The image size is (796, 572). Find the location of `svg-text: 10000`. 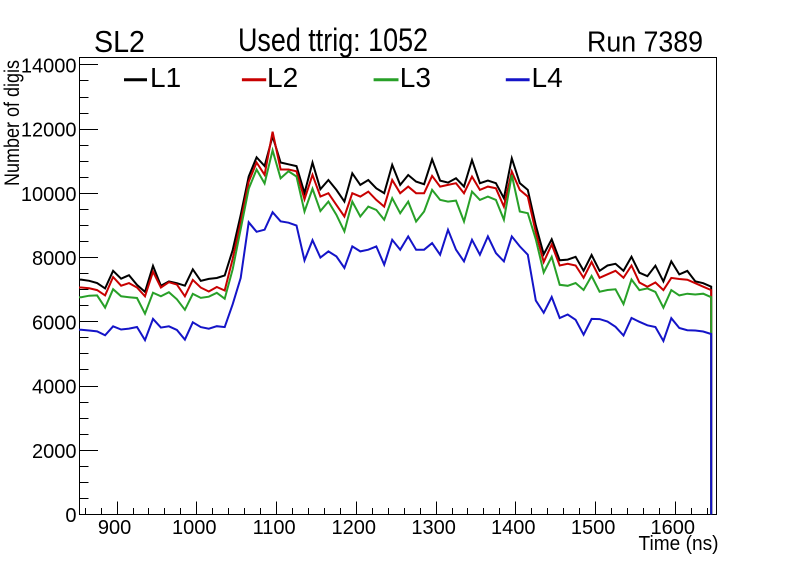

svg-text: 10000 is located at coordinates (49, 195).